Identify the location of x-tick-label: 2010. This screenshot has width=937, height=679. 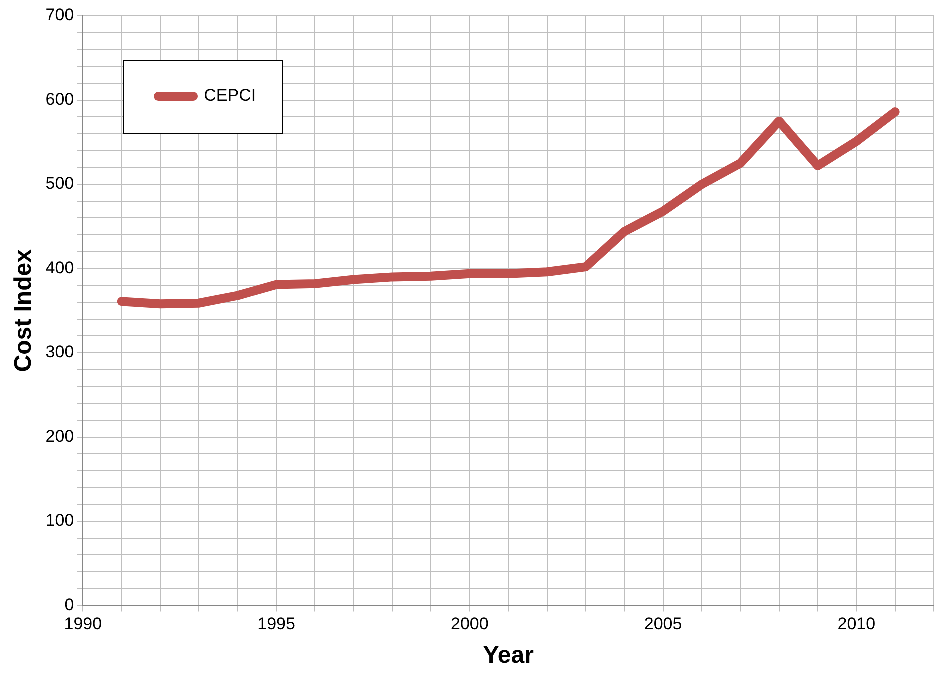
(857, 624).